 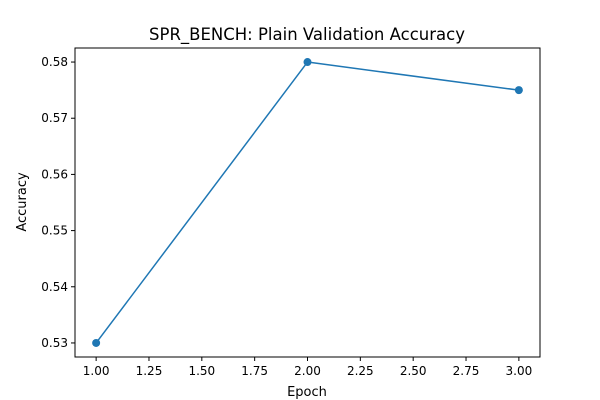 I want to click on x-tick-label: 1.75, so click(x=254, y=371).